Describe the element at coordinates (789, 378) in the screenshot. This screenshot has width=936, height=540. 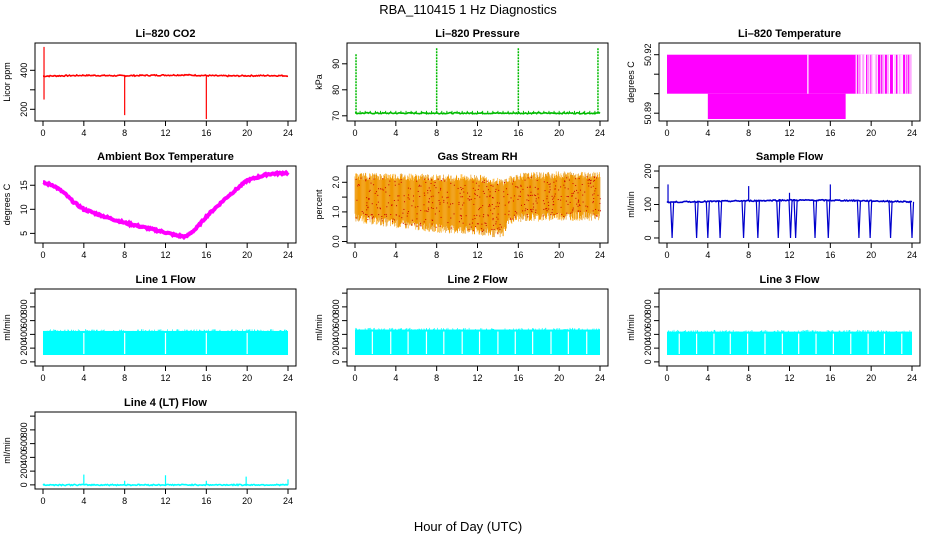
I see `x-tick-label: 12` at that location.